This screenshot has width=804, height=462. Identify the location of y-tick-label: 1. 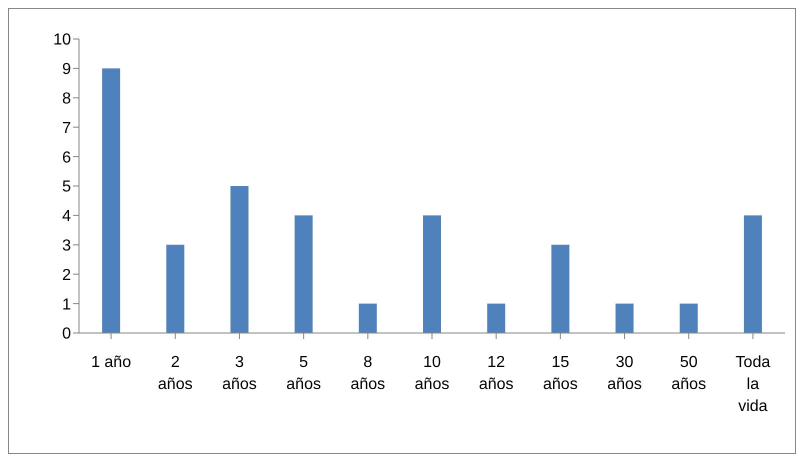
(67, 305).